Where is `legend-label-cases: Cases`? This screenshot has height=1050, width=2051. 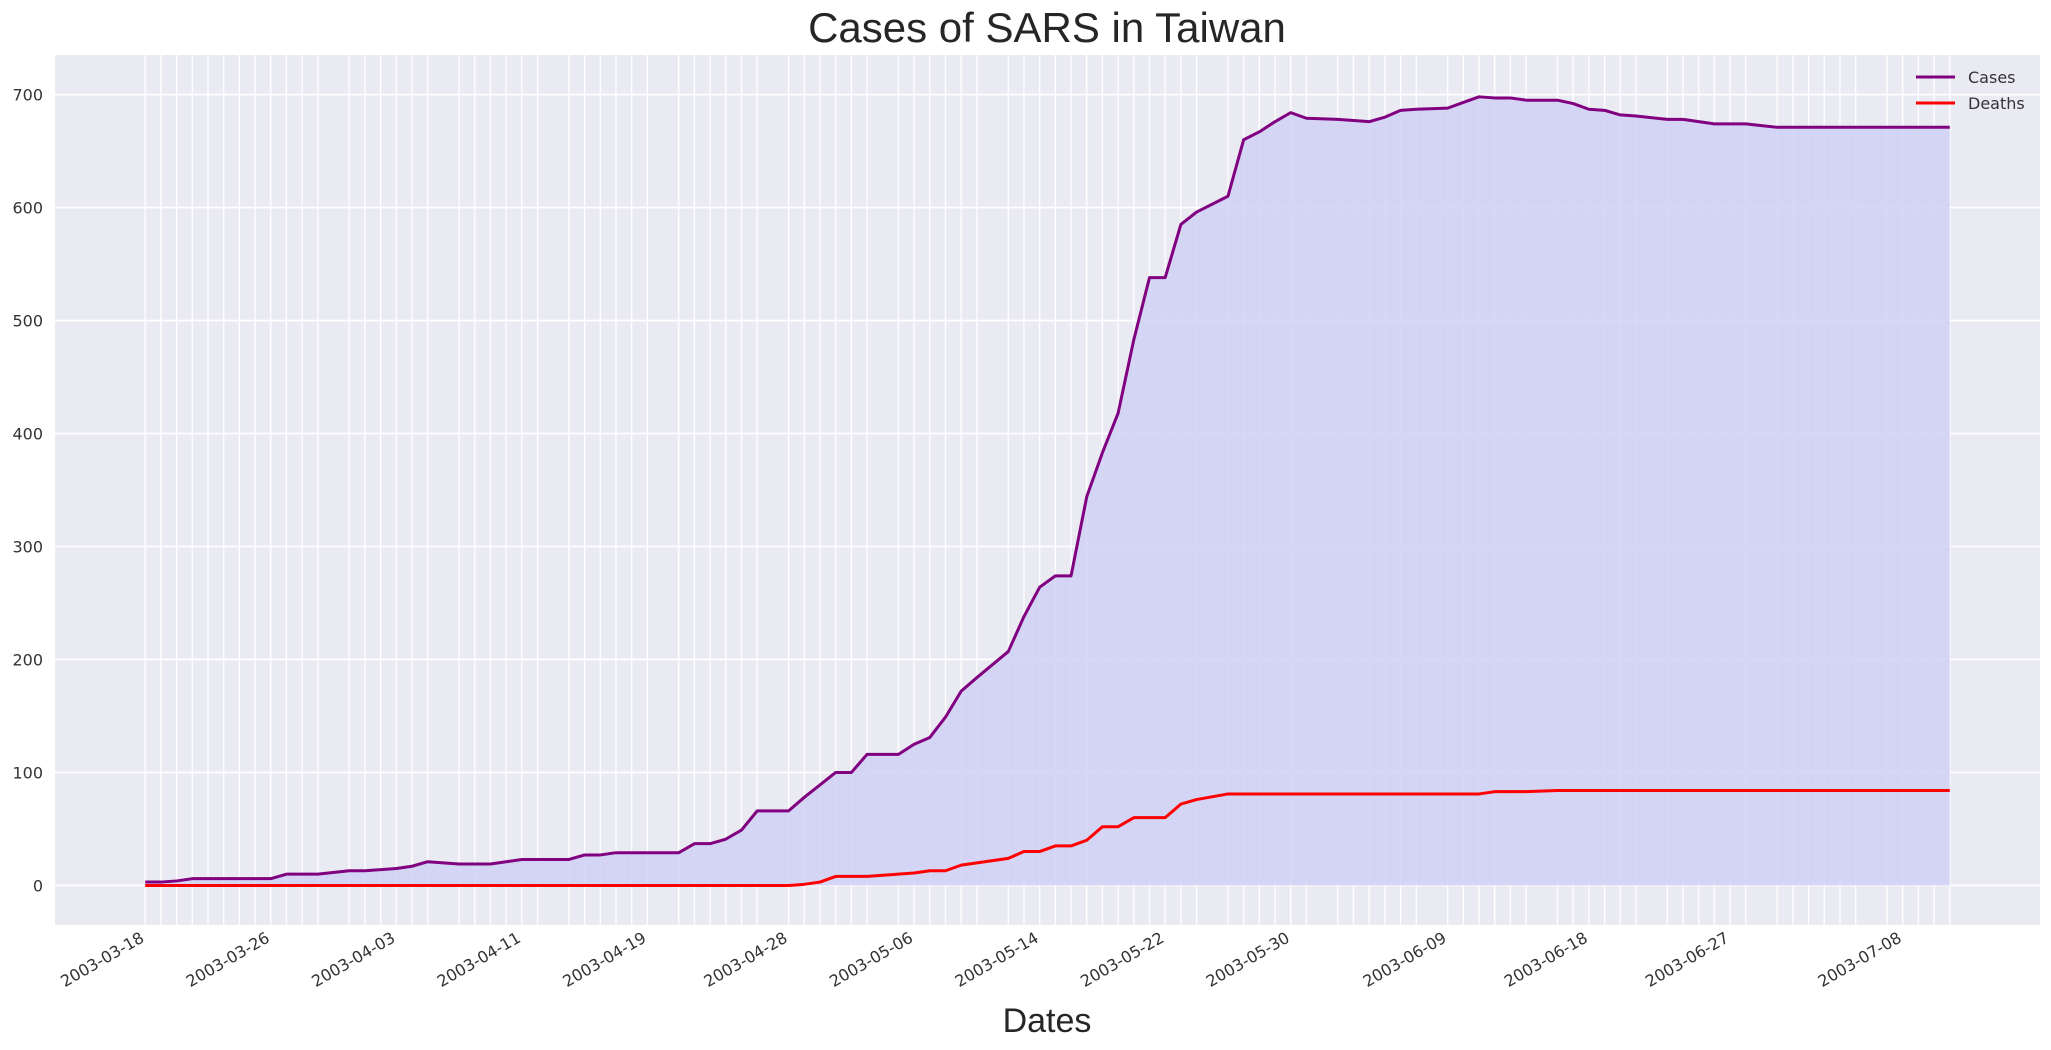
legend-label-cases: Cases is located at coordinates (1992, 77).